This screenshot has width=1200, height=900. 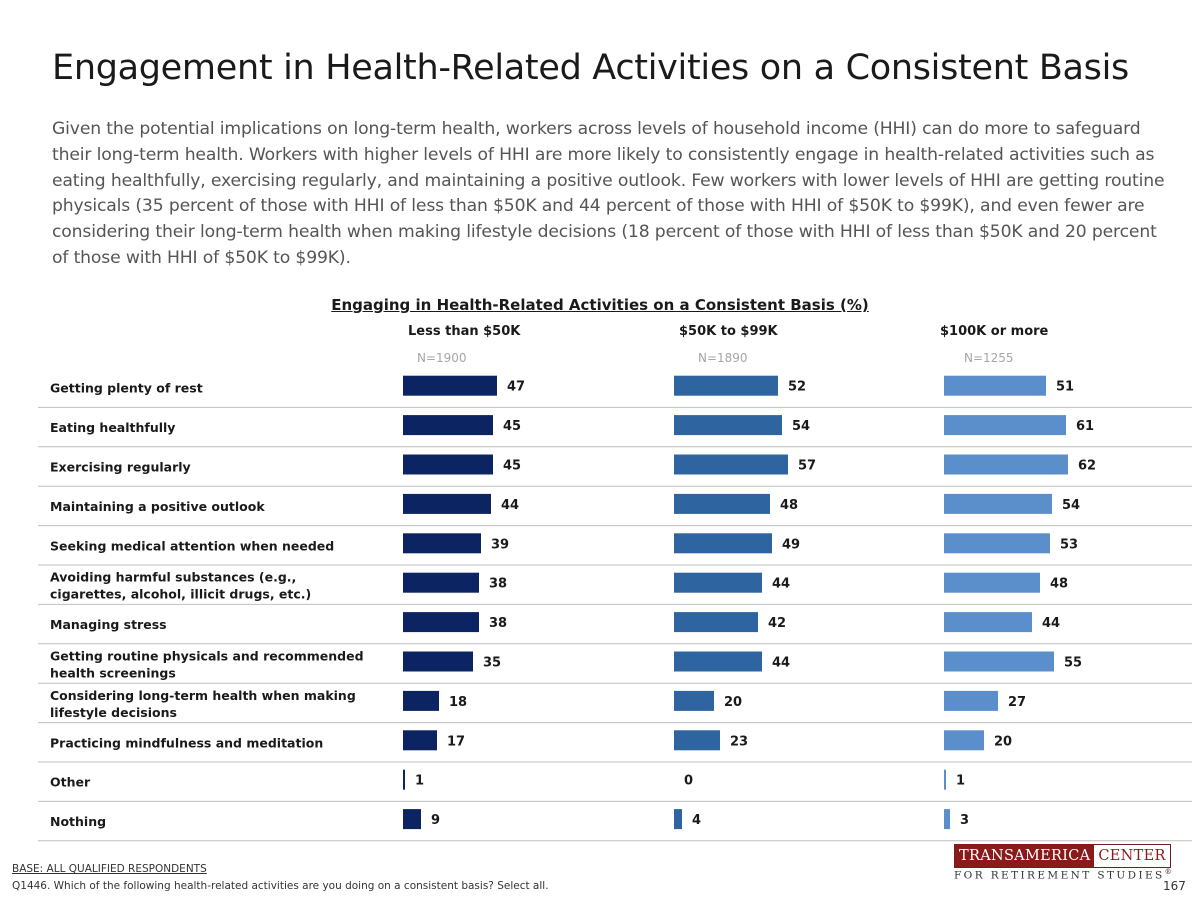 What do you see at coordinates (1069, 544) in the screenshot?
I see `value-label-100k-or-more-seeking-medical-attention-when-needed: 53` at bounding box center [1069, 544].